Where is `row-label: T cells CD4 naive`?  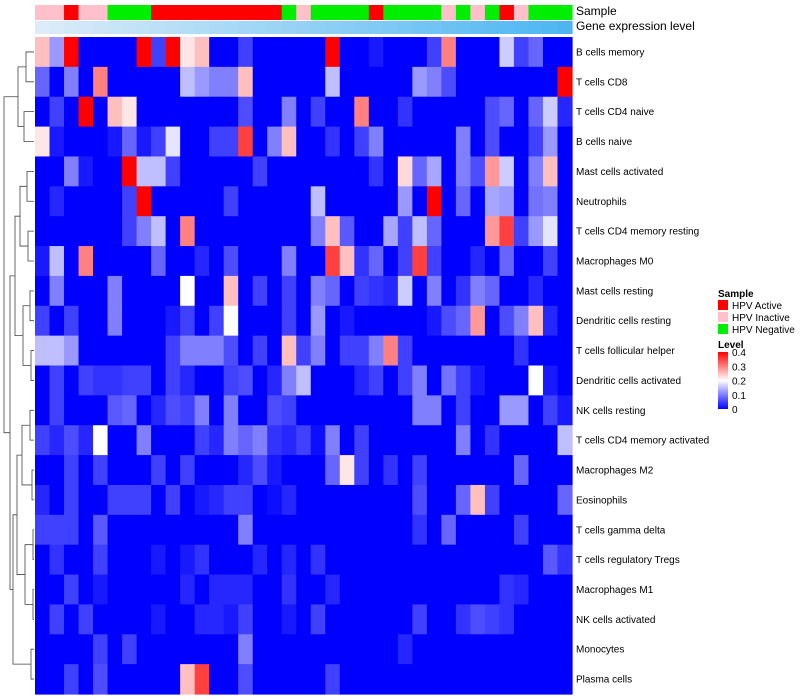 row-label: T cells CD4 naive is located at coordinates (615, 112).